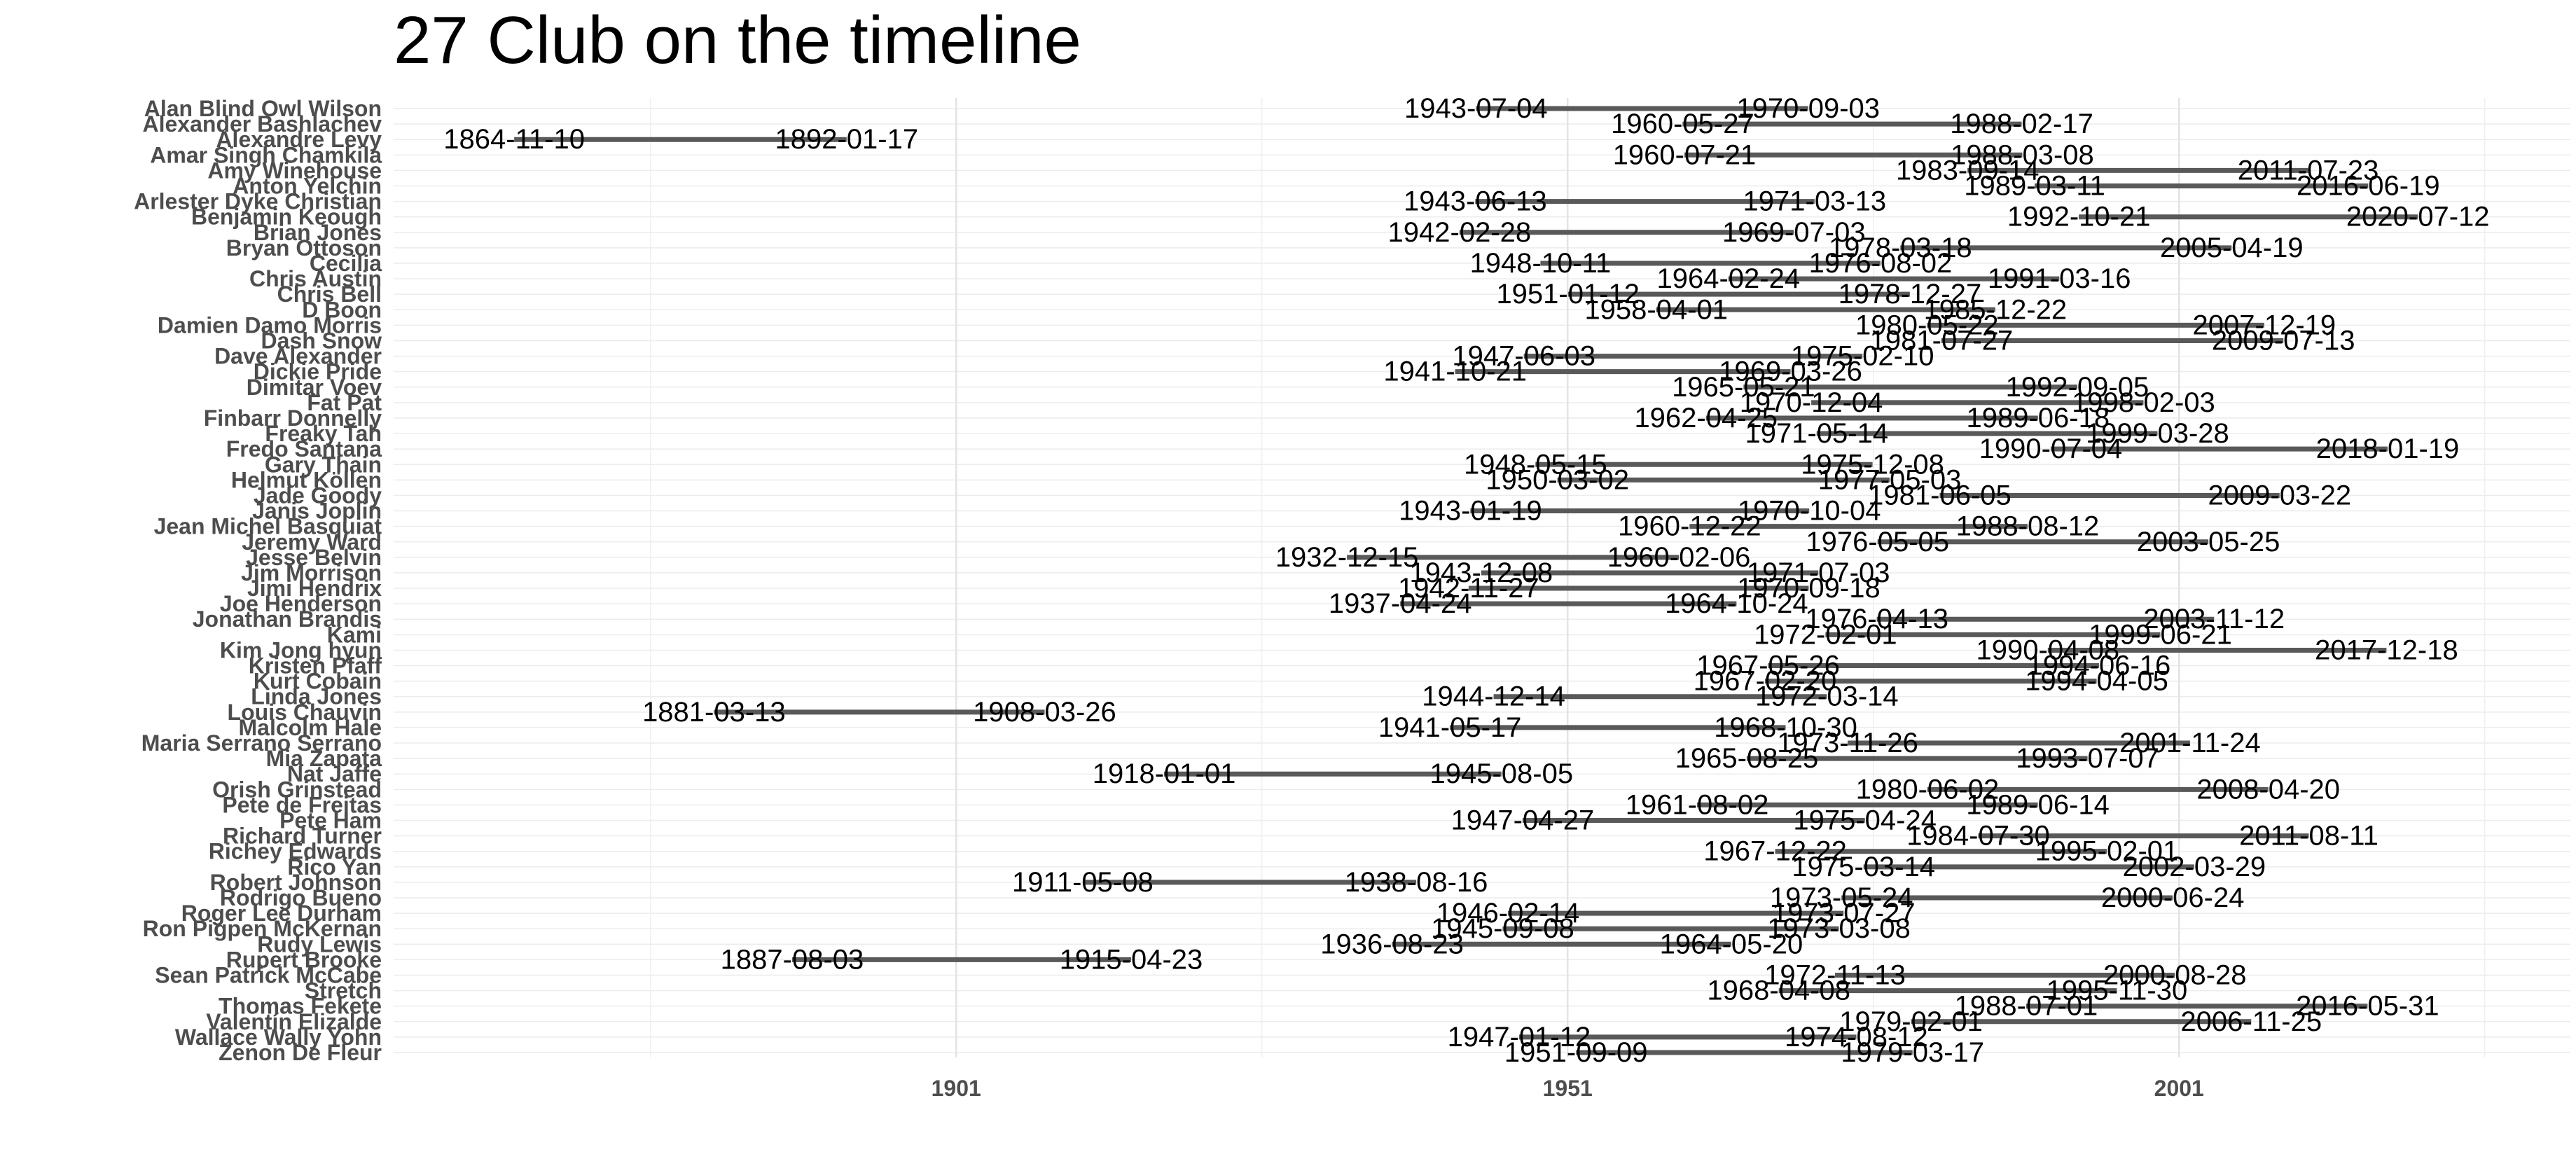  Describe the element at coordinates (304, 448) in the screenshot. I see `person-name-label: Fredo Santana` at that location.